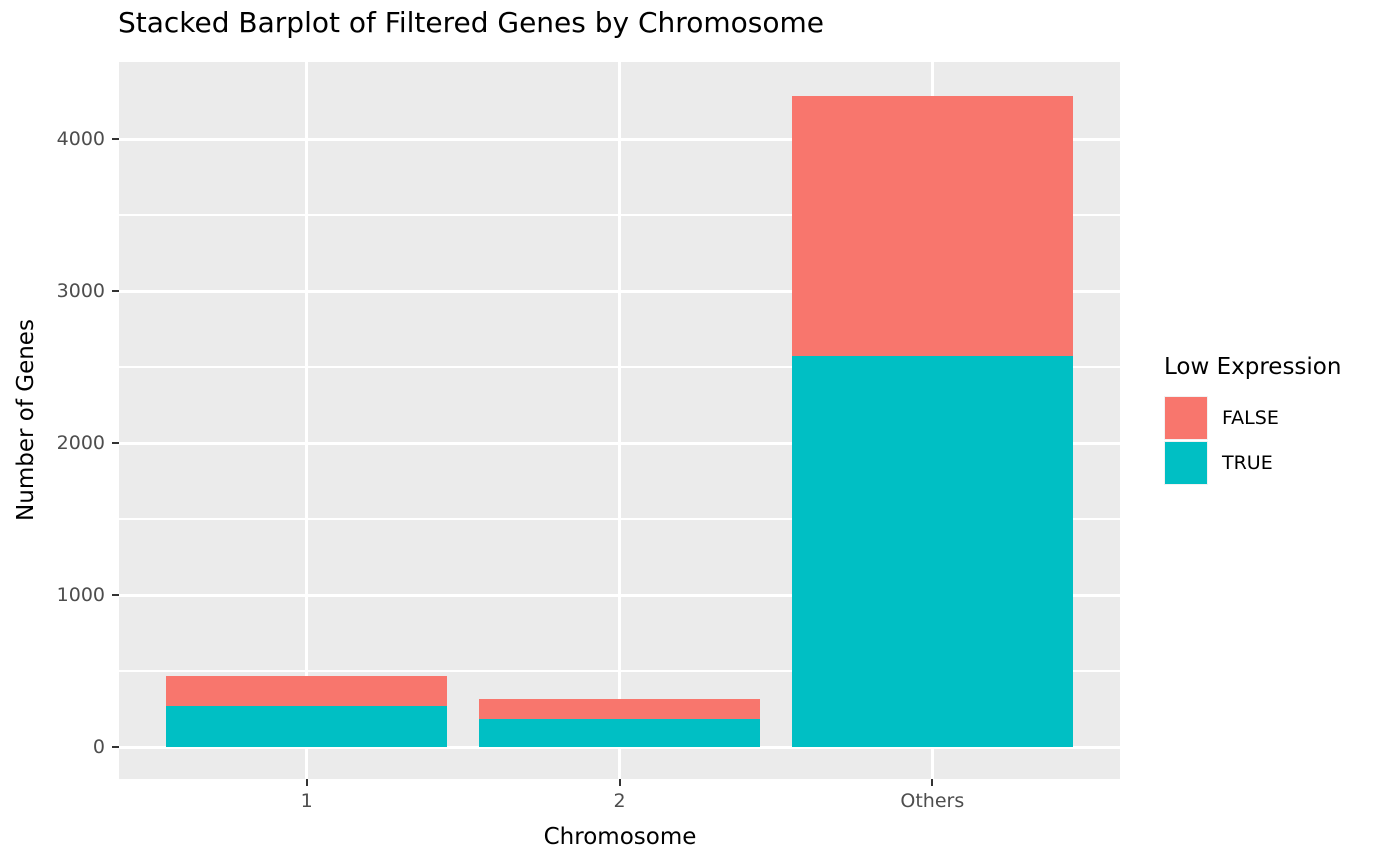 Image resolution: width=1400 pixels, height=866 pixels. Describe the element at coordinates (98, 747) in the screenshot. I see `y-tick-label-0: 0` at that location.